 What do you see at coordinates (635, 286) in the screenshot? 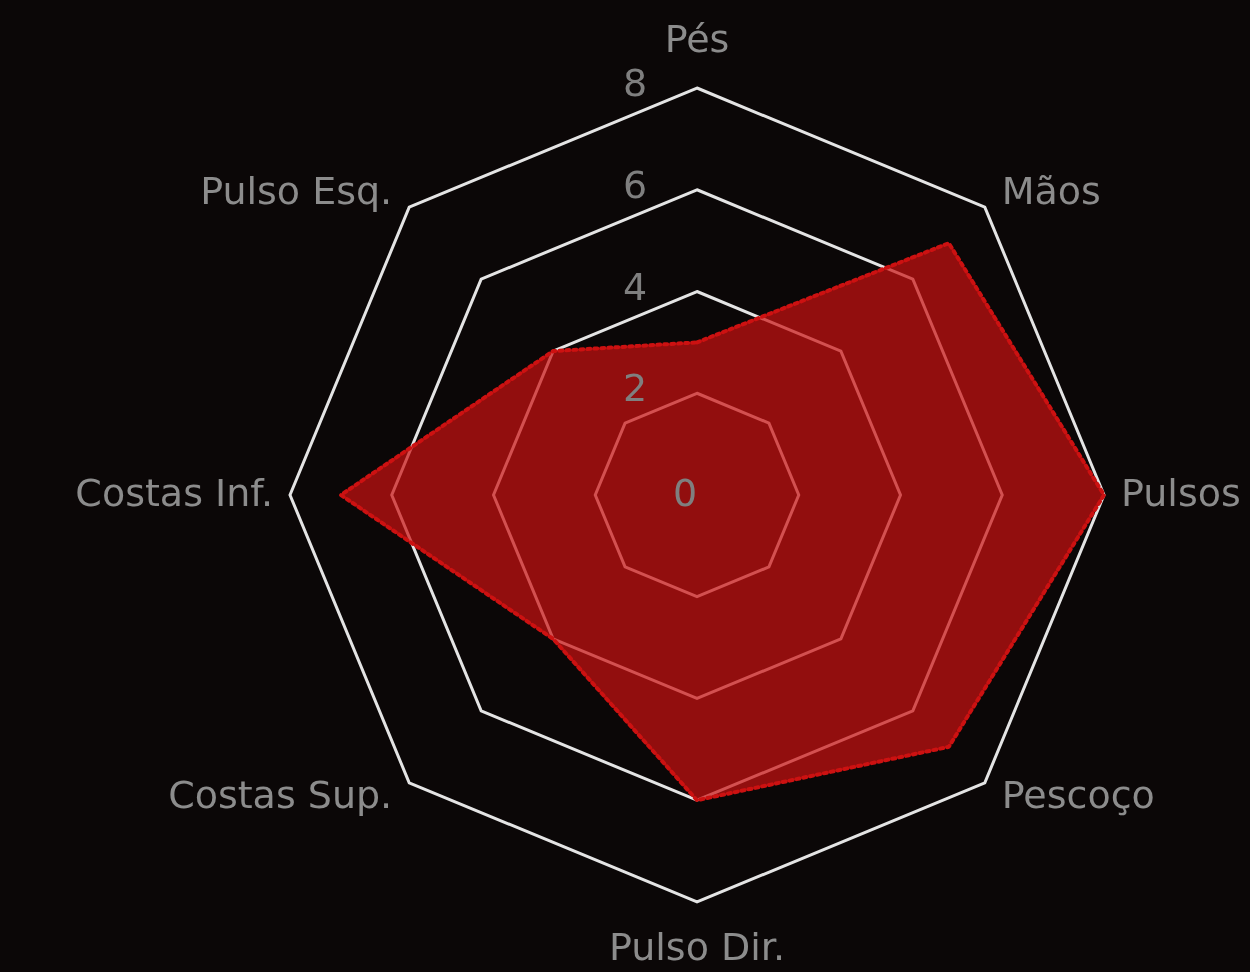
I see `y-tick-label: 4` at bounding box center [635, 286].